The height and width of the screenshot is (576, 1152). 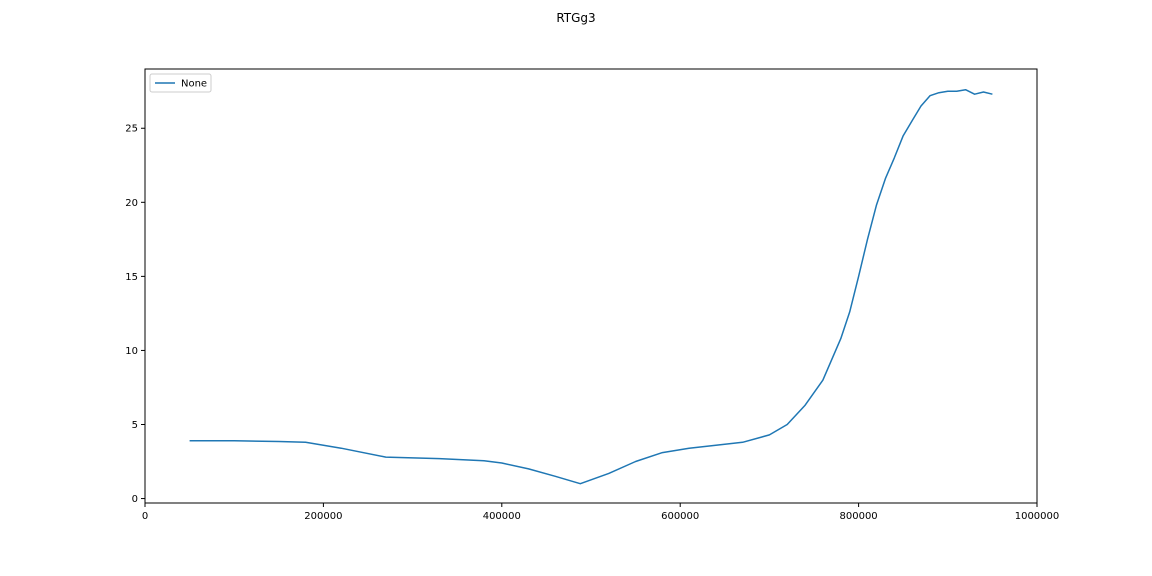 What do you see at coordinates (1037, 516) in the screenshot?
I see `x-tick-label: 1000000` at bounding box center [1037, 516].